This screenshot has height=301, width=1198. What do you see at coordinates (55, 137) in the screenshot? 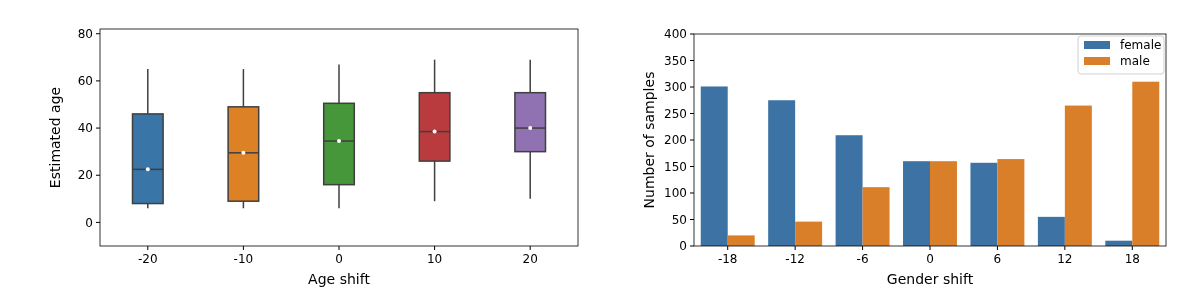
I see `y-axis-title: Estimated age` at bounding box center [55, 137].